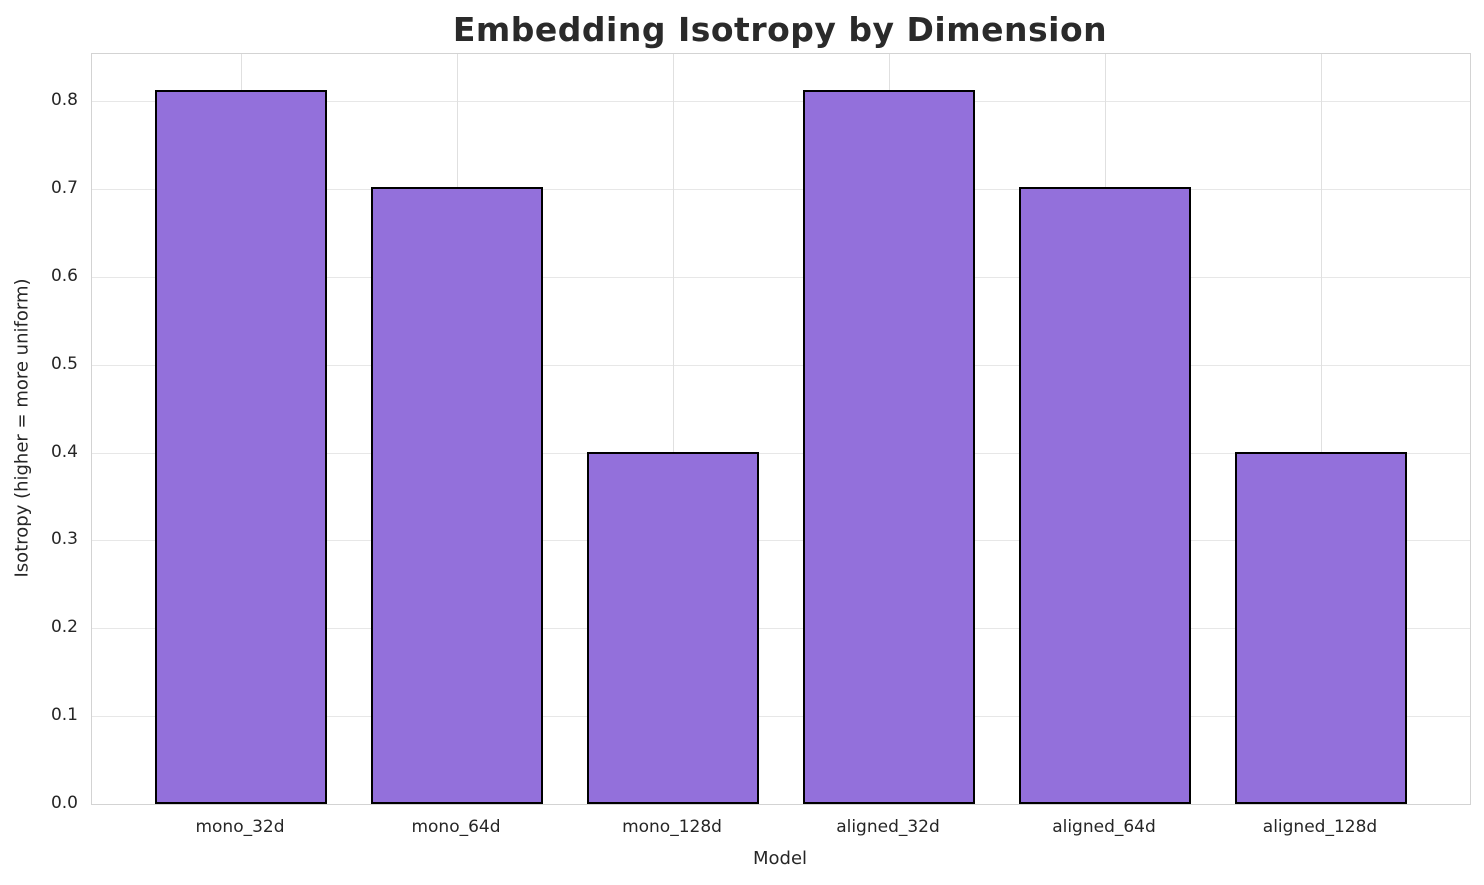 The height and width of the screenshot is (885, 1484). I want to click on chart-title: Embedding Isotropy by Dimension, so click(780, 29).